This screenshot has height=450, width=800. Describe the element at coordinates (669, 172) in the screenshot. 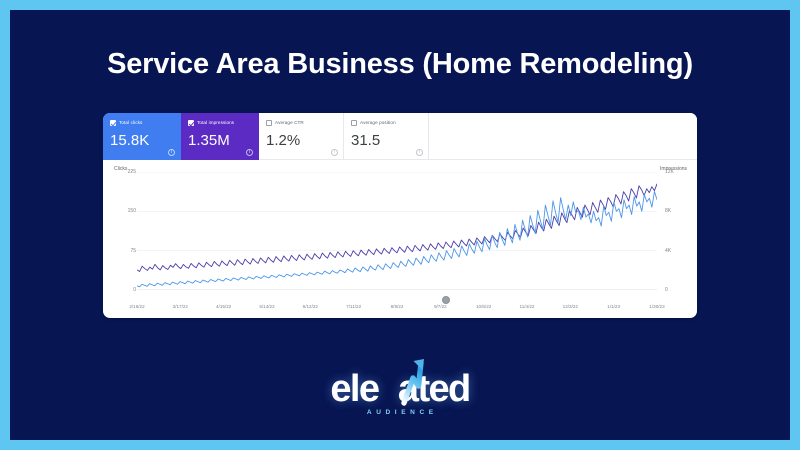

I see `y-tick-right: 12K` at that location.